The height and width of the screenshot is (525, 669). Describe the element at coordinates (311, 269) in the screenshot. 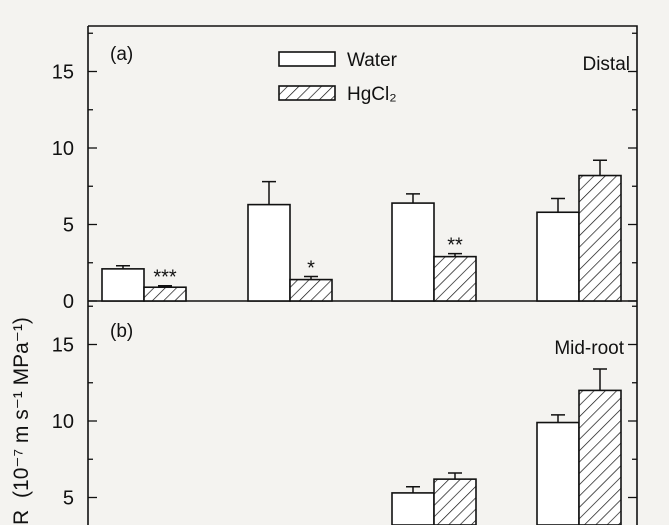

I see `significance-marker: *` at that location.